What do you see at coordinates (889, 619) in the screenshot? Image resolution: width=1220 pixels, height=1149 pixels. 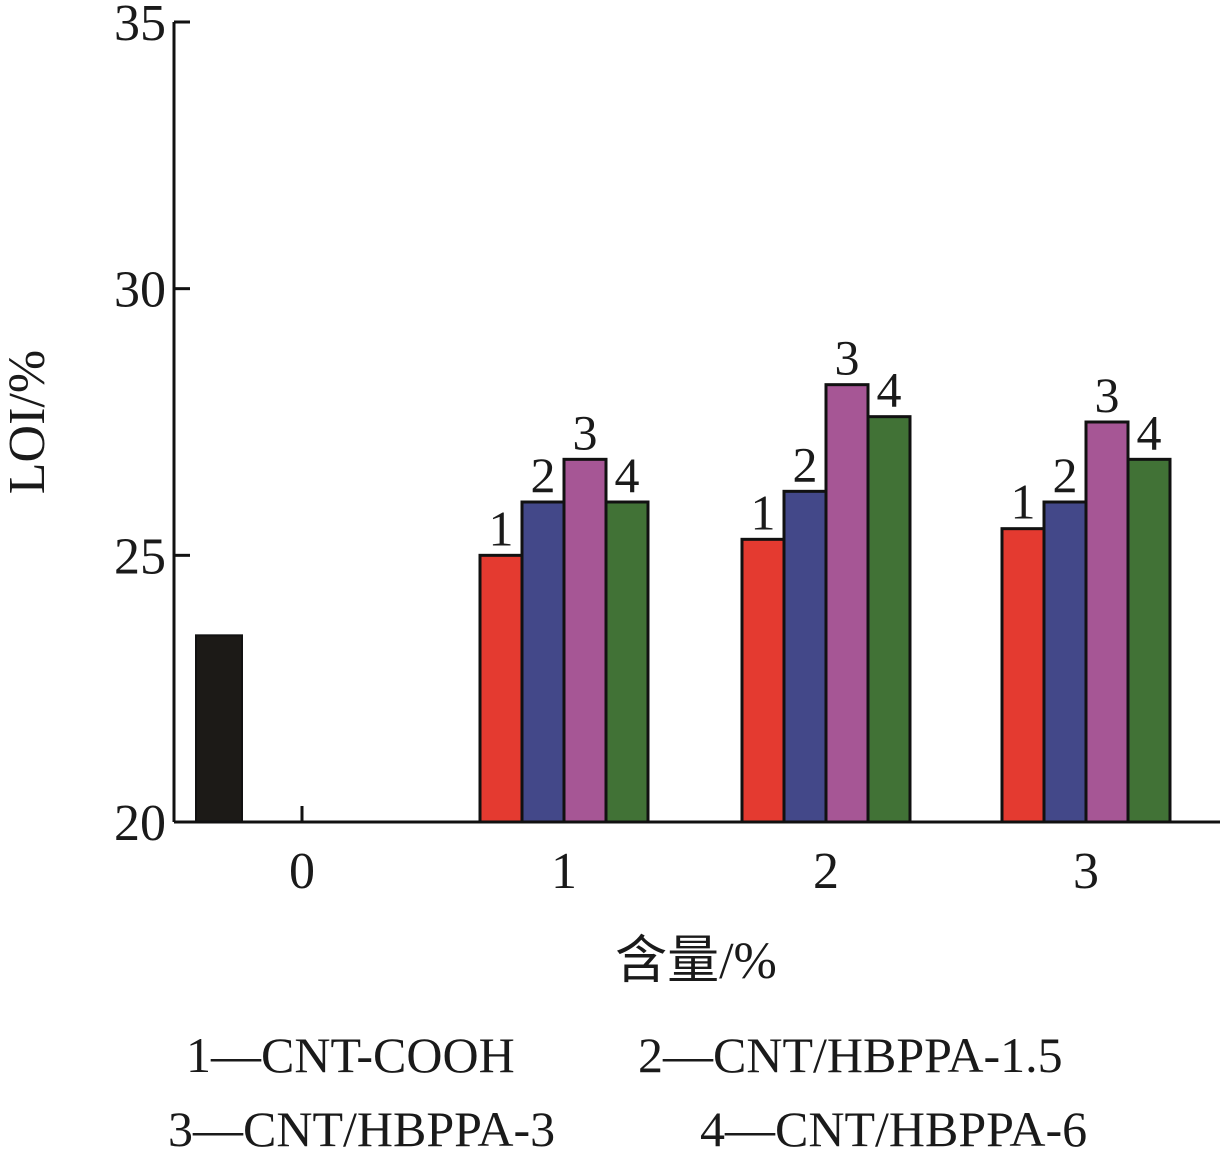 I see `bar-s4-c2` at bounding box center [889, 619].